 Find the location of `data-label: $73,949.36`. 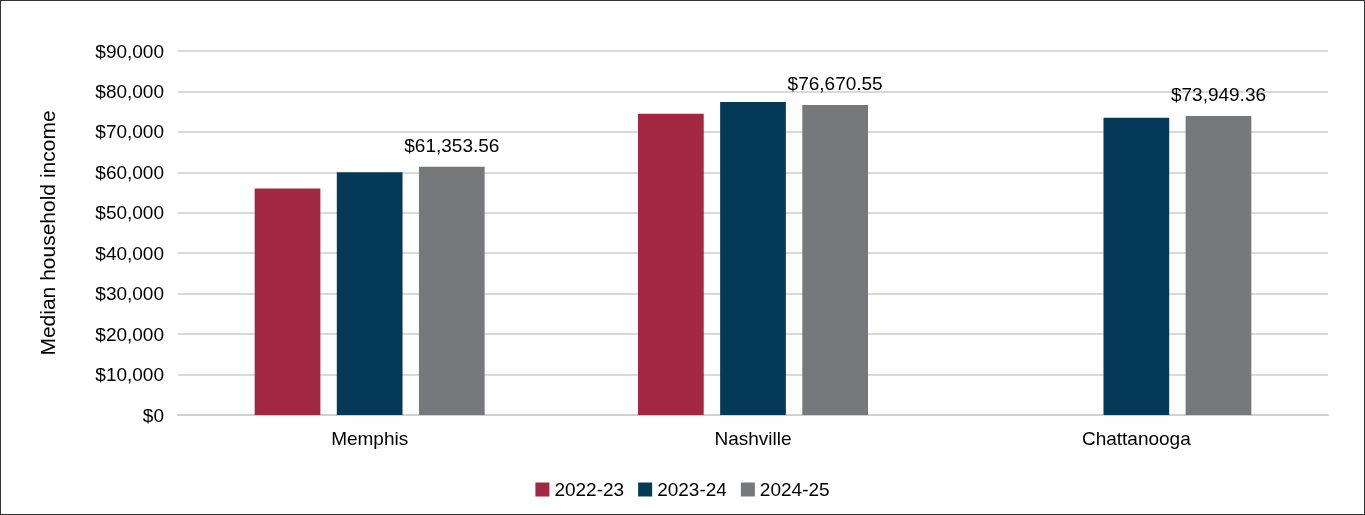

data-label: $73,949.36 is located at coordinates (1218, 94).